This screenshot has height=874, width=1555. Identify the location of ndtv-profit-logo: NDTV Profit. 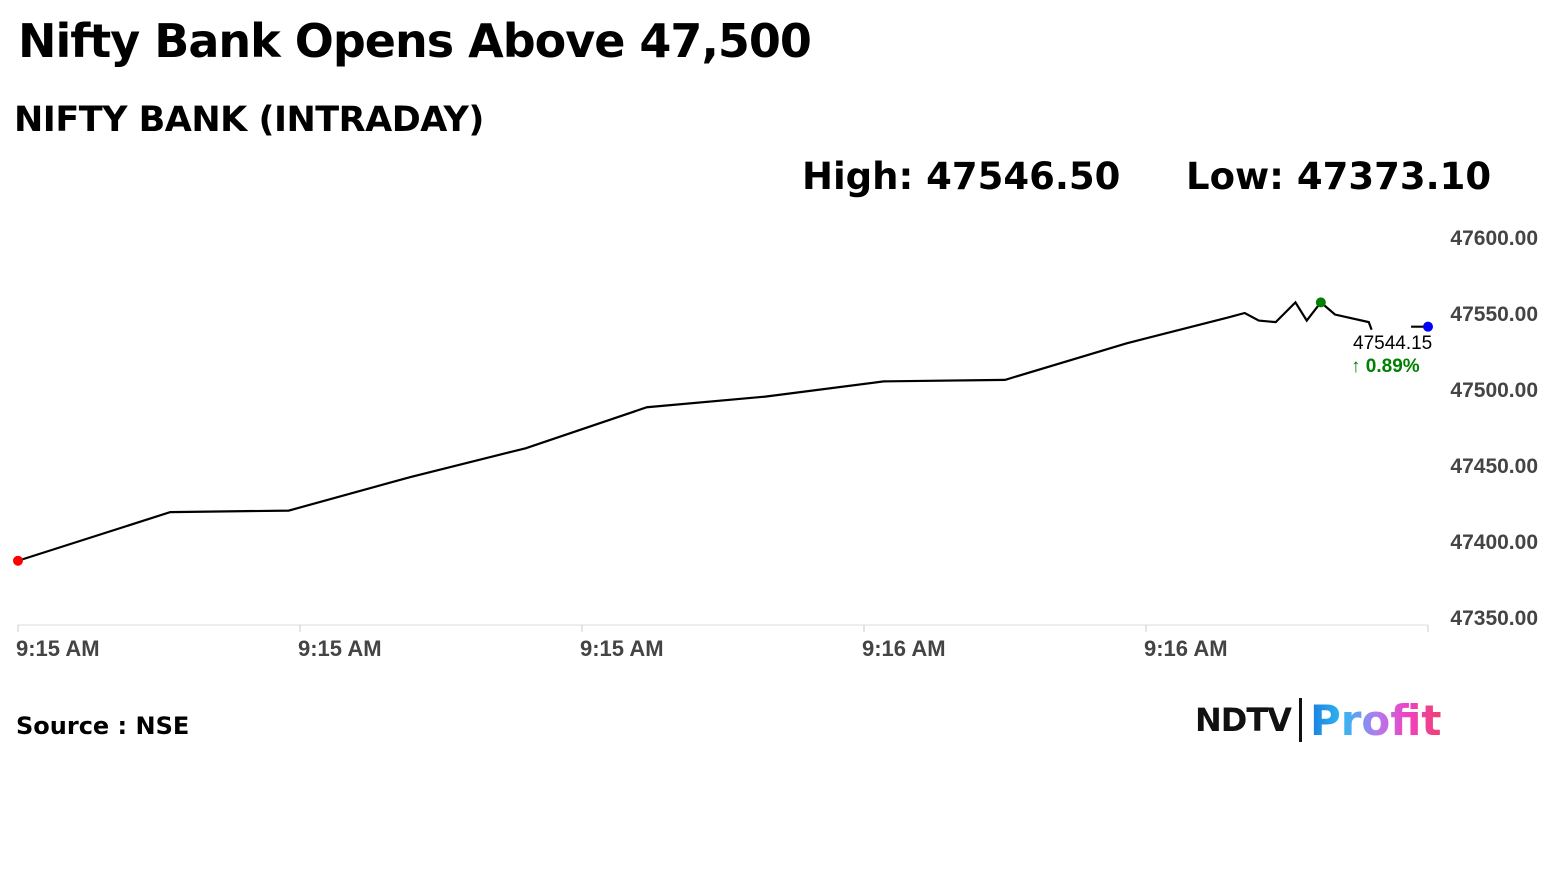
(1318, 720).